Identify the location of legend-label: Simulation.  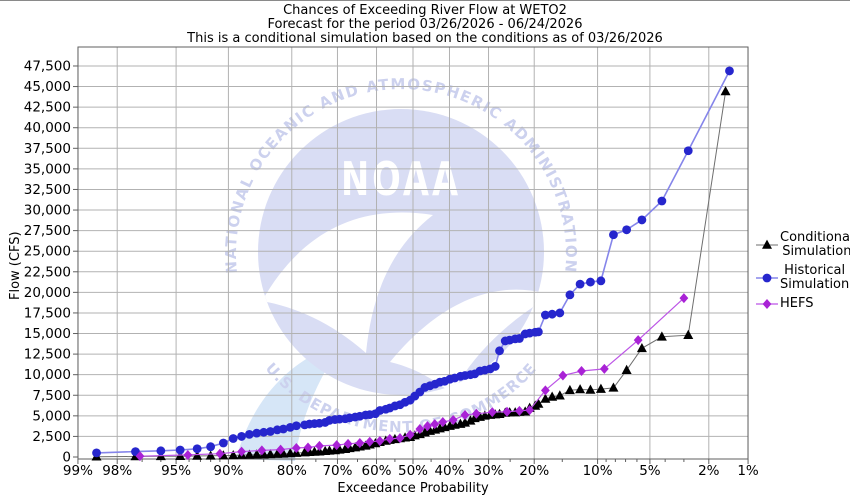
(815, 284).